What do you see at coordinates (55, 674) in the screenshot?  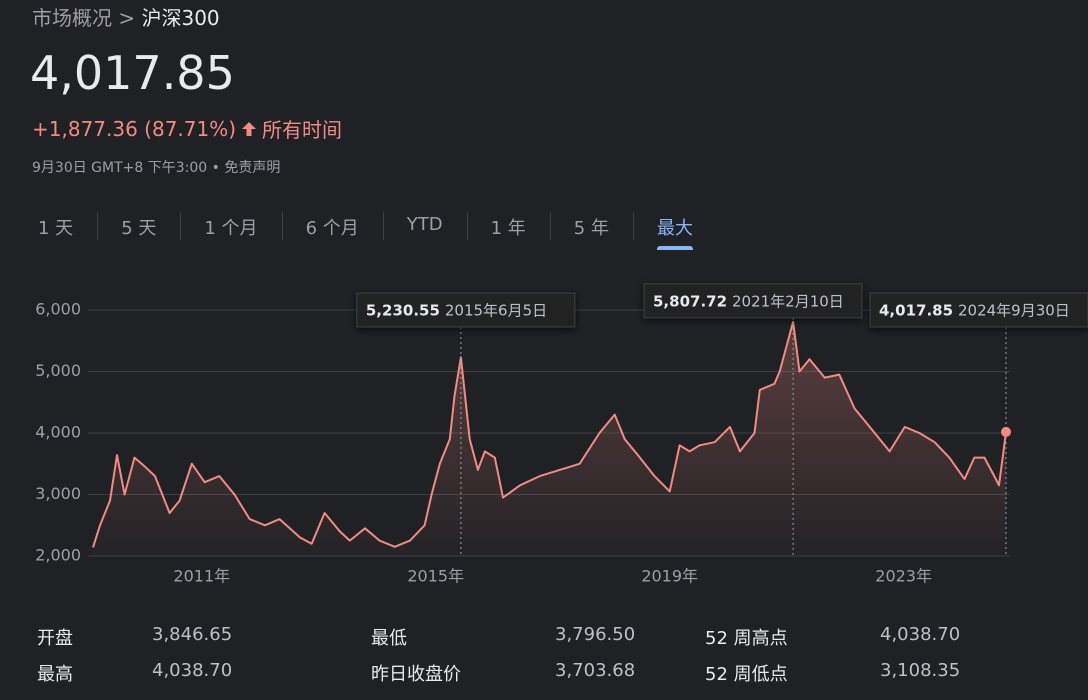 I see `stat-label: 最高` at bounding box center [55, 674].